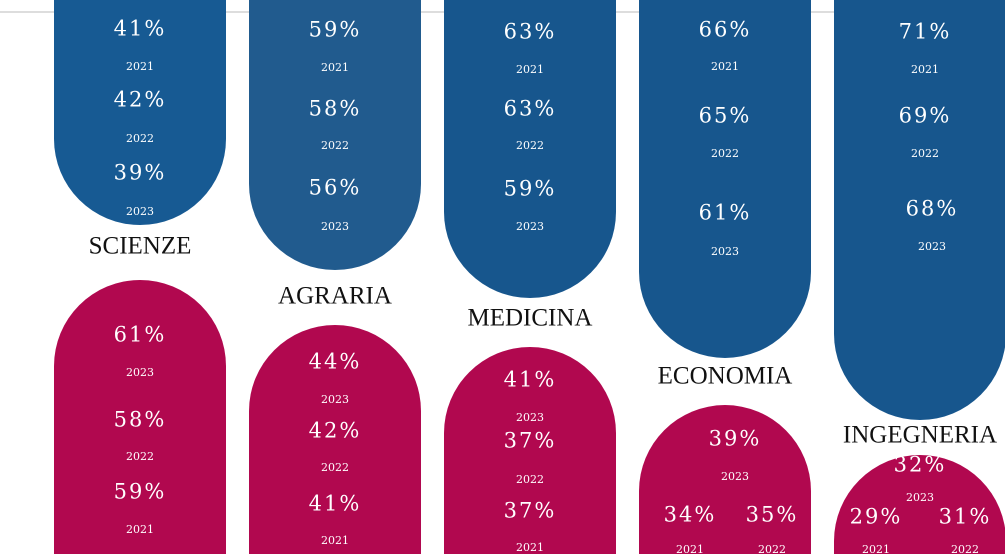  What do you see at coordinates (140, 173) in the screenshot?
I see `top-value: 39%` at bounding box center [140, 173].